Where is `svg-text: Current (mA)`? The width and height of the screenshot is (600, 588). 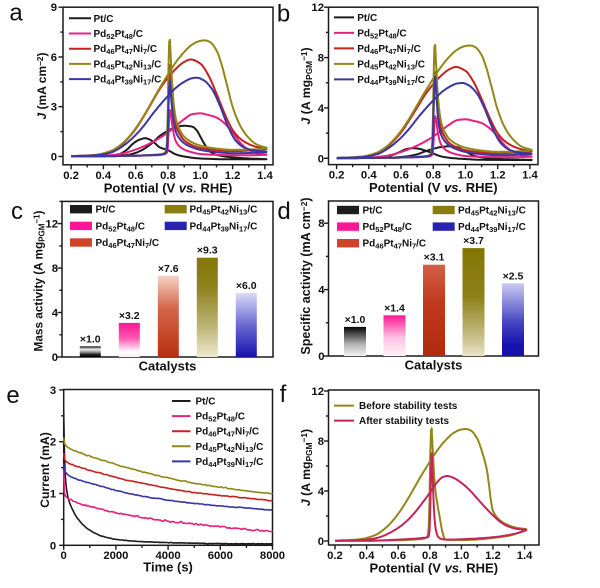
svg-text: Current (mA) is located at coordinates (45, 470).